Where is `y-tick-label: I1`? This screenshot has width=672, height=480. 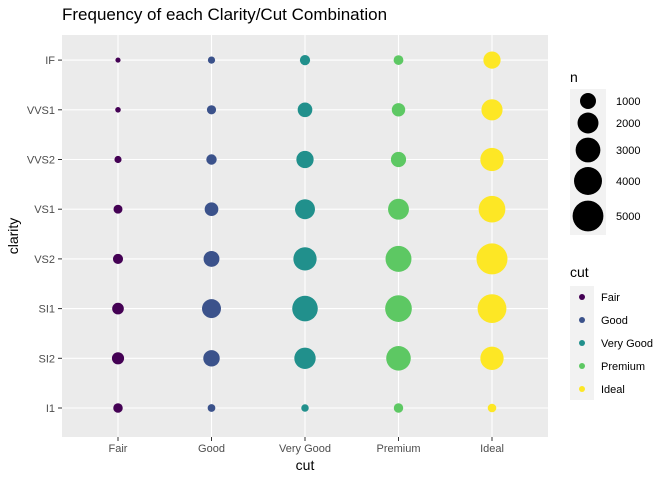 y-tick-label: I1 is located at coordinates (50, 409).